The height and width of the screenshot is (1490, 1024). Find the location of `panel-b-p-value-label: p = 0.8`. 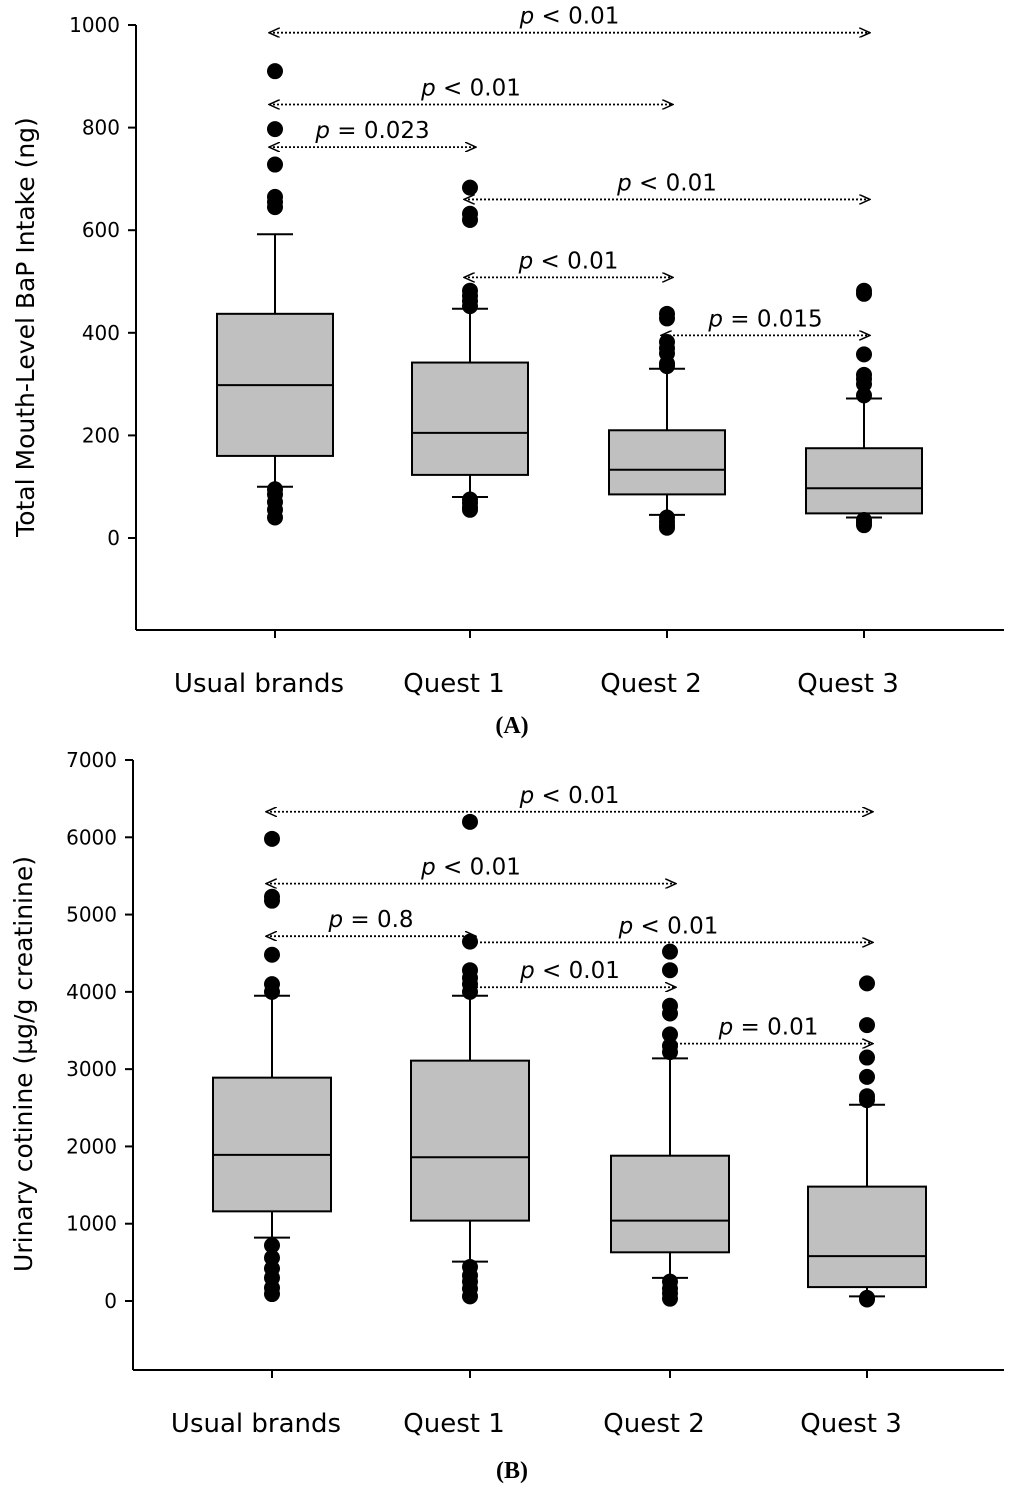

panel-b-p-value-label: p = 0.8 is located at coordinates (370, 920).